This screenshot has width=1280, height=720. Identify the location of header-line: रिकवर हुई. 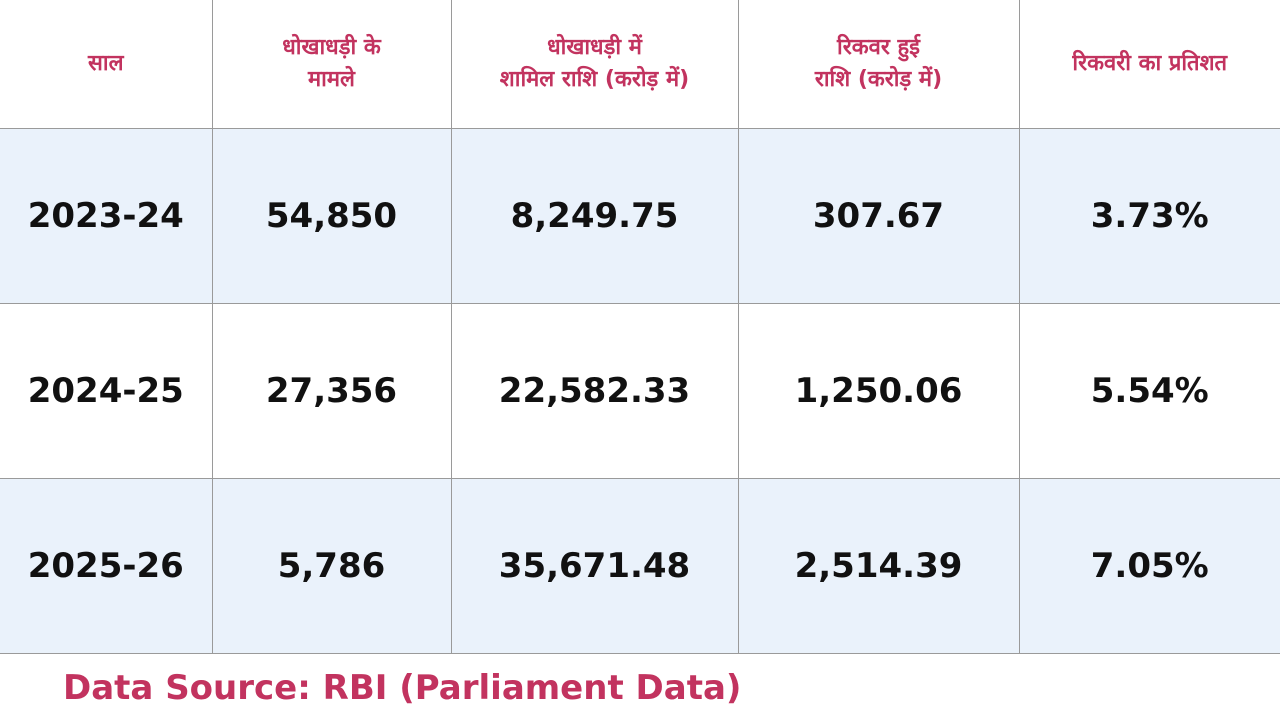
(878, 47).